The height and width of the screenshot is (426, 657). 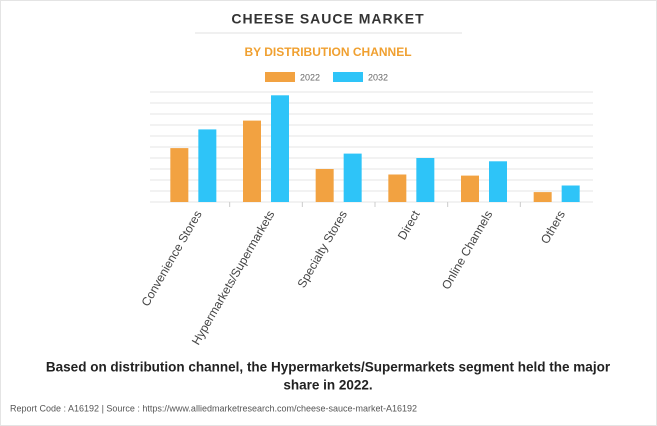 What do you see at coordinates (378, 77) in the screenshot?
I see `legend-label: 2032` at bounding box center [378, 77].